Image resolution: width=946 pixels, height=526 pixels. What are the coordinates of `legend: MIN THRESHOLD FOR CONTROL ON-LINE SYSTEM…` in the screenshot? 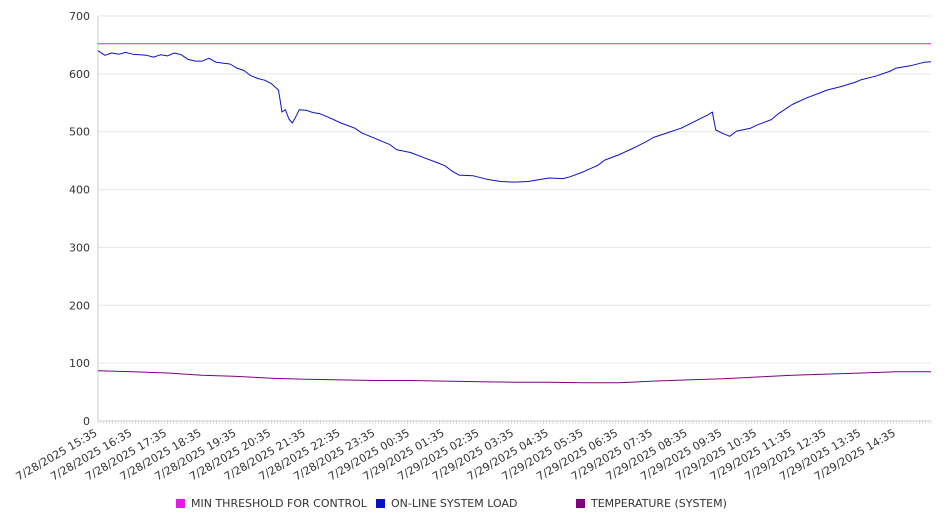 It's located at (473, 506).